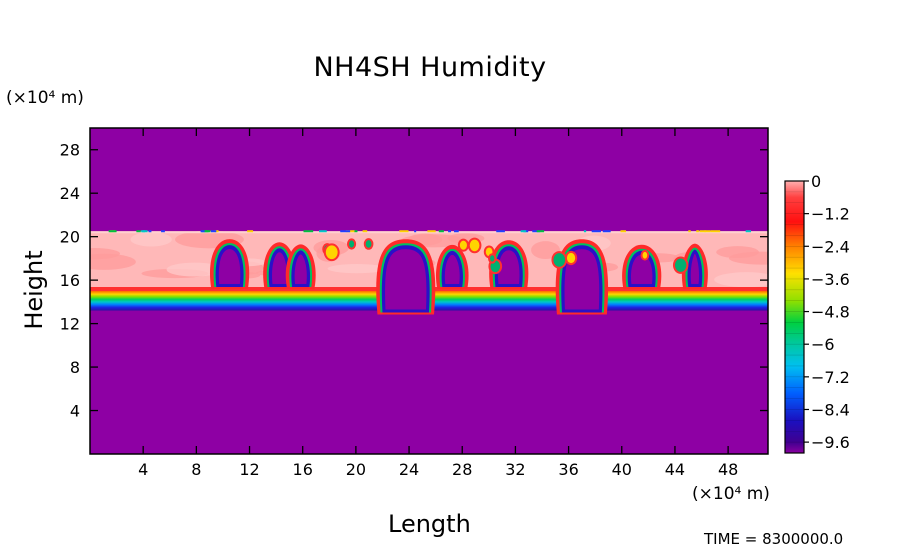  Describe the element at coordinates (830, 377) in the screenshot. I see `colorbar-tick-label: −7.2` at that location.